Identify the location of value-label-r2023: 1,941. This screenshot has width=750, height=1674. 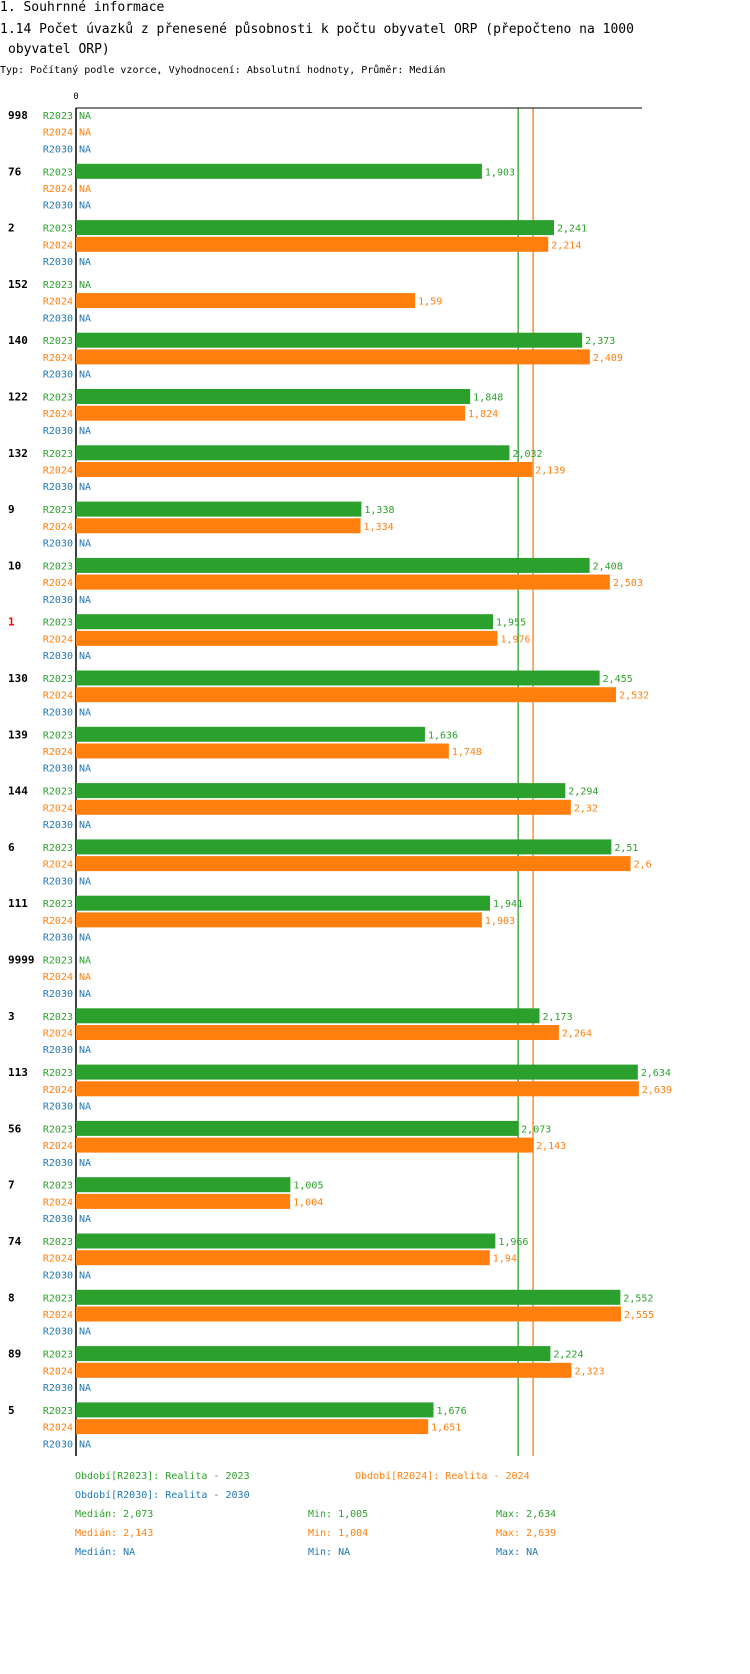
(508, 904).